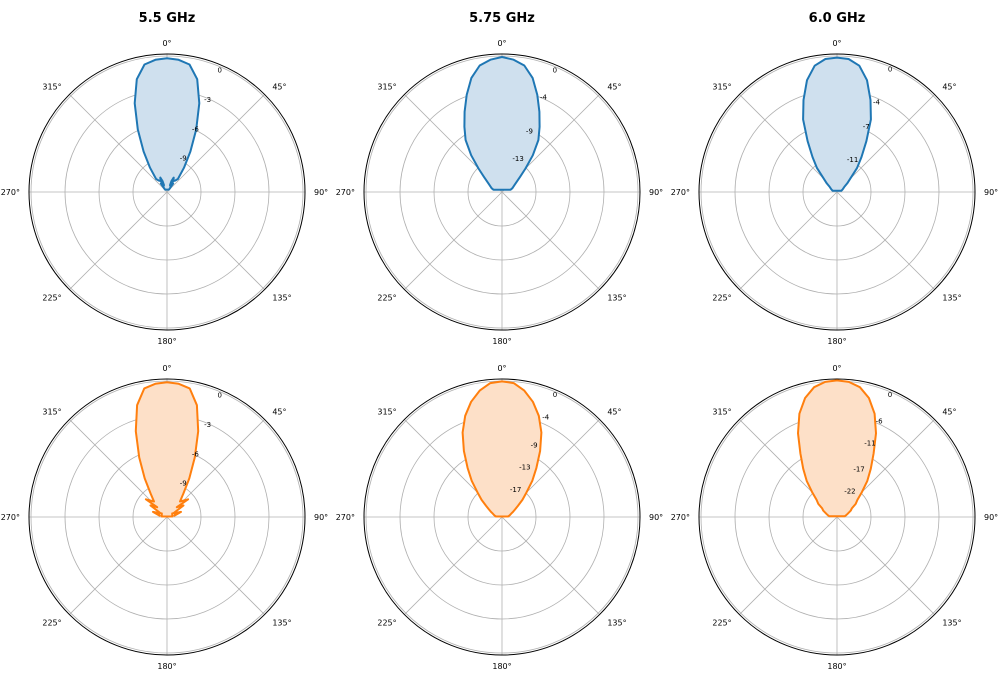 The image size is (1000, 680). Describe the element at coordinates (502, 18) in the screenshot. I see `chart-title: 5.75 GHz` at that location.